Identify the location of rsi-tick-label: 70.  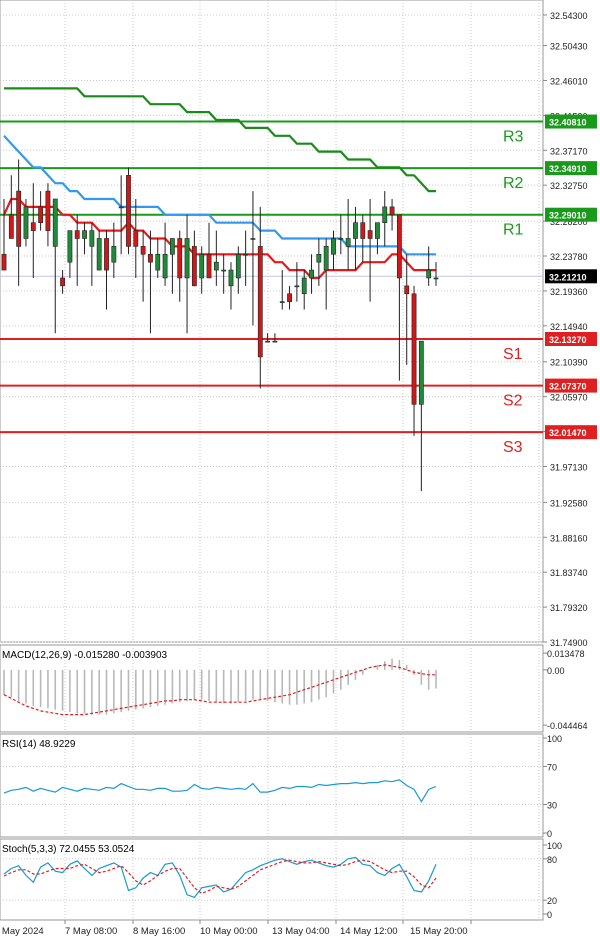
(552, 768).